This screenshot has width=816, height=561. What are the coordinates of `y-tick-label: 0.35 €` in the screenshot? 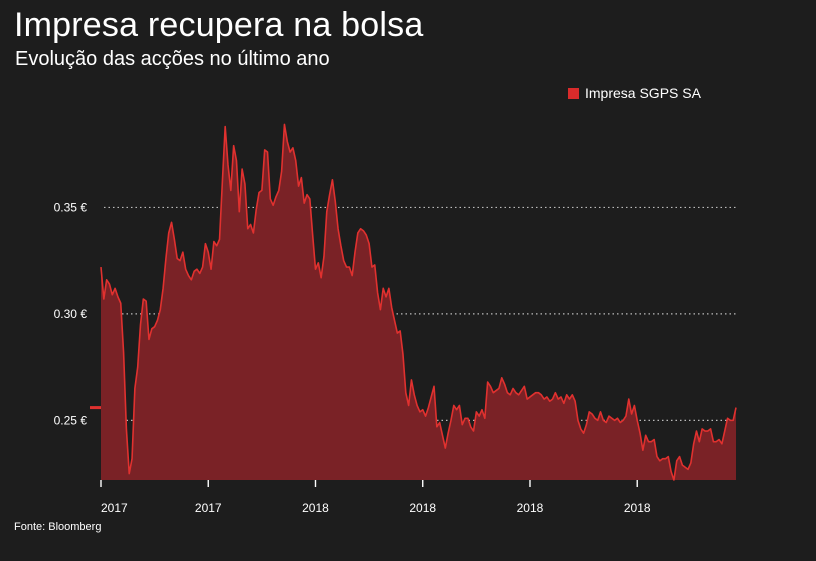 It's located at (71, 207).